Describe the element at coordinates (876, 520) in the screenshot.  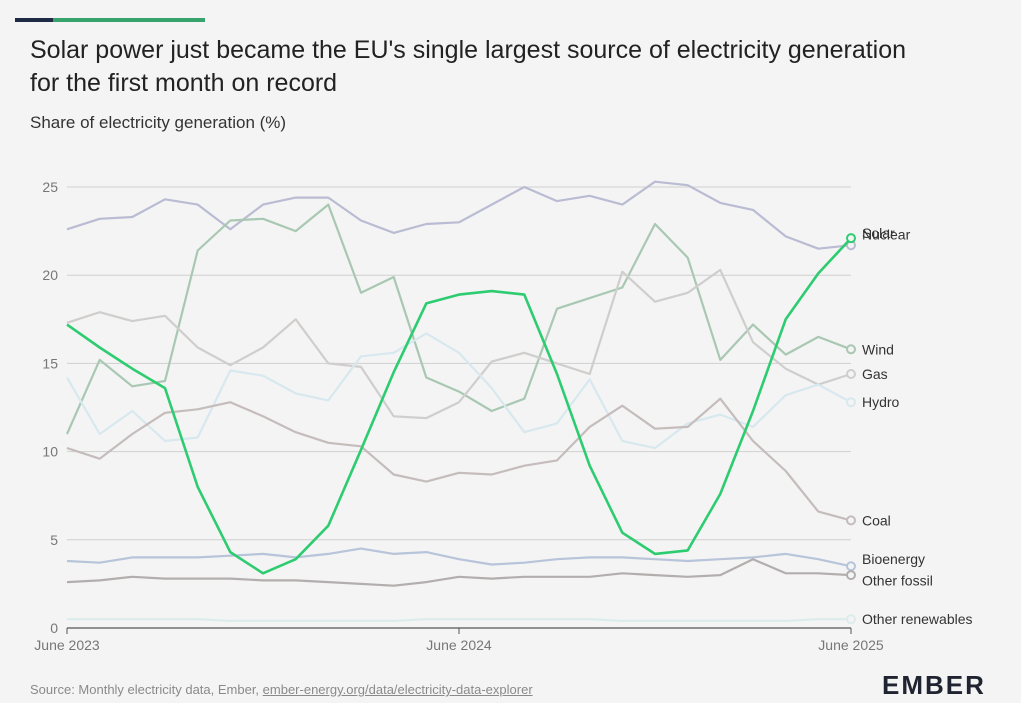
I see `series-label-coal: Coal` at that location.